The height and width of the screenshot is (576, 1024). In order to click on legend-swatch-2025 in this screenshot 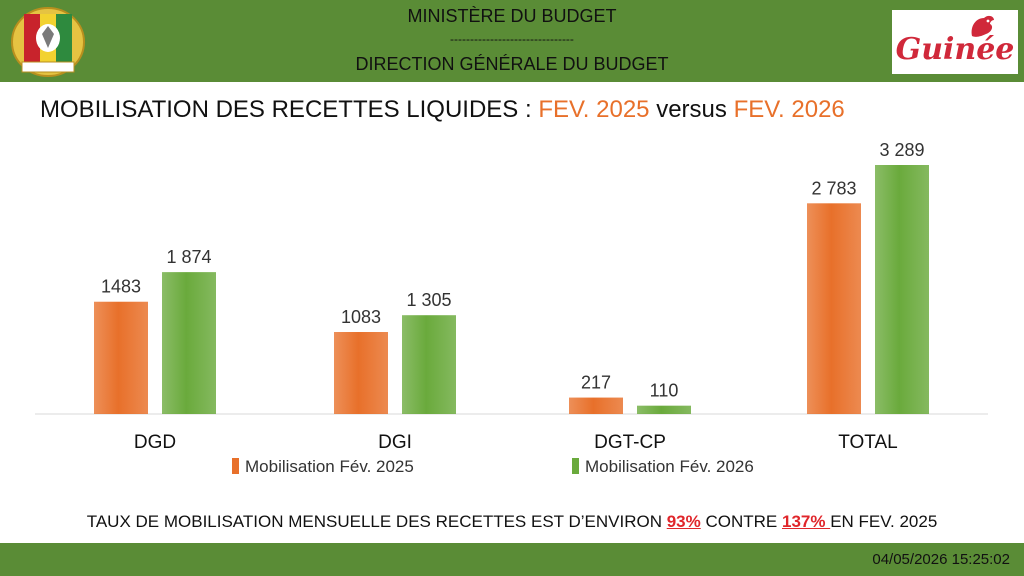, I will do `click(235, 466)`.